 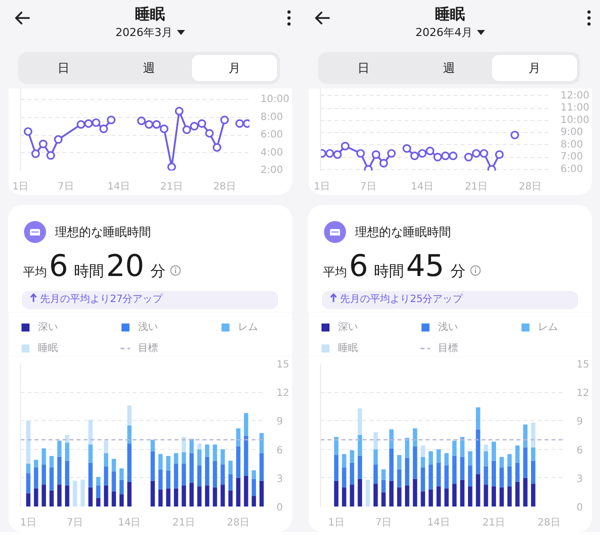 I want to click on chart-title: 理想的な睡眠時間, so click(x=403, y=232).